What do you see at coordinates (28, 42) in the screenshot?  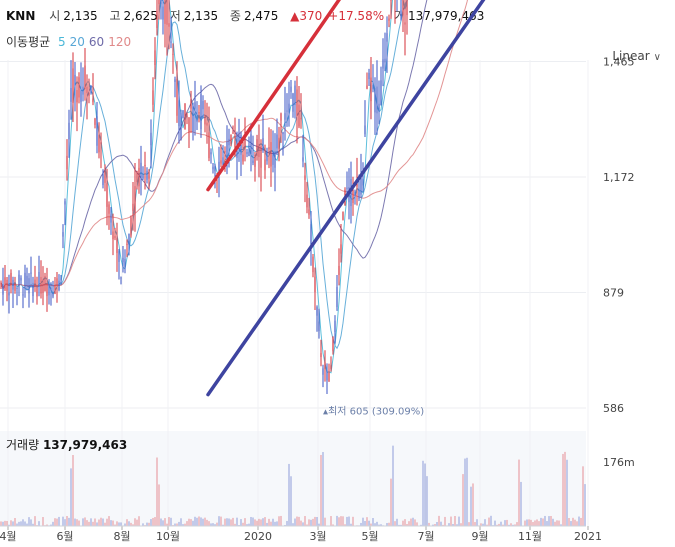 I see `moving-average-label: 이동평균` at bounding box center [28, 42].